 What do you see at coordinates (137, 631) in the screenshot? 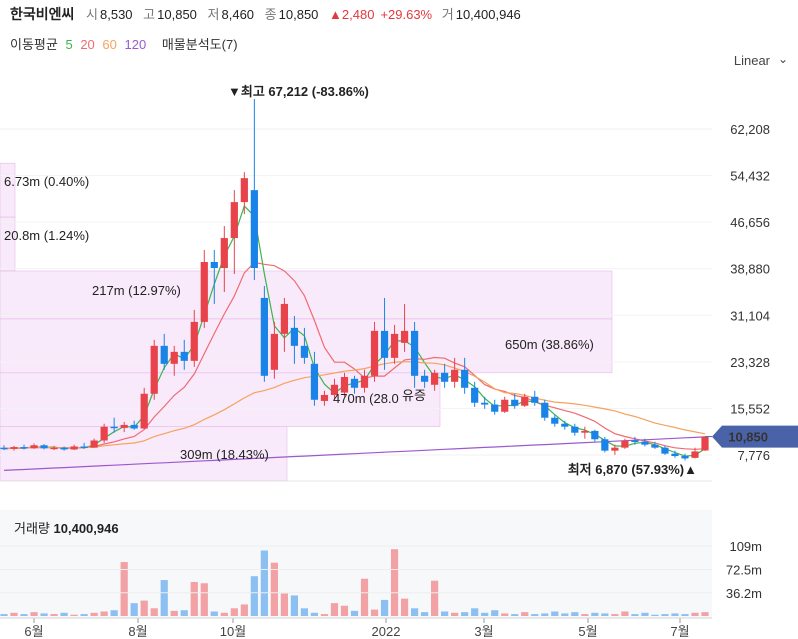
I see `x-tick-label: 8월` at bounding box center [137, 631].